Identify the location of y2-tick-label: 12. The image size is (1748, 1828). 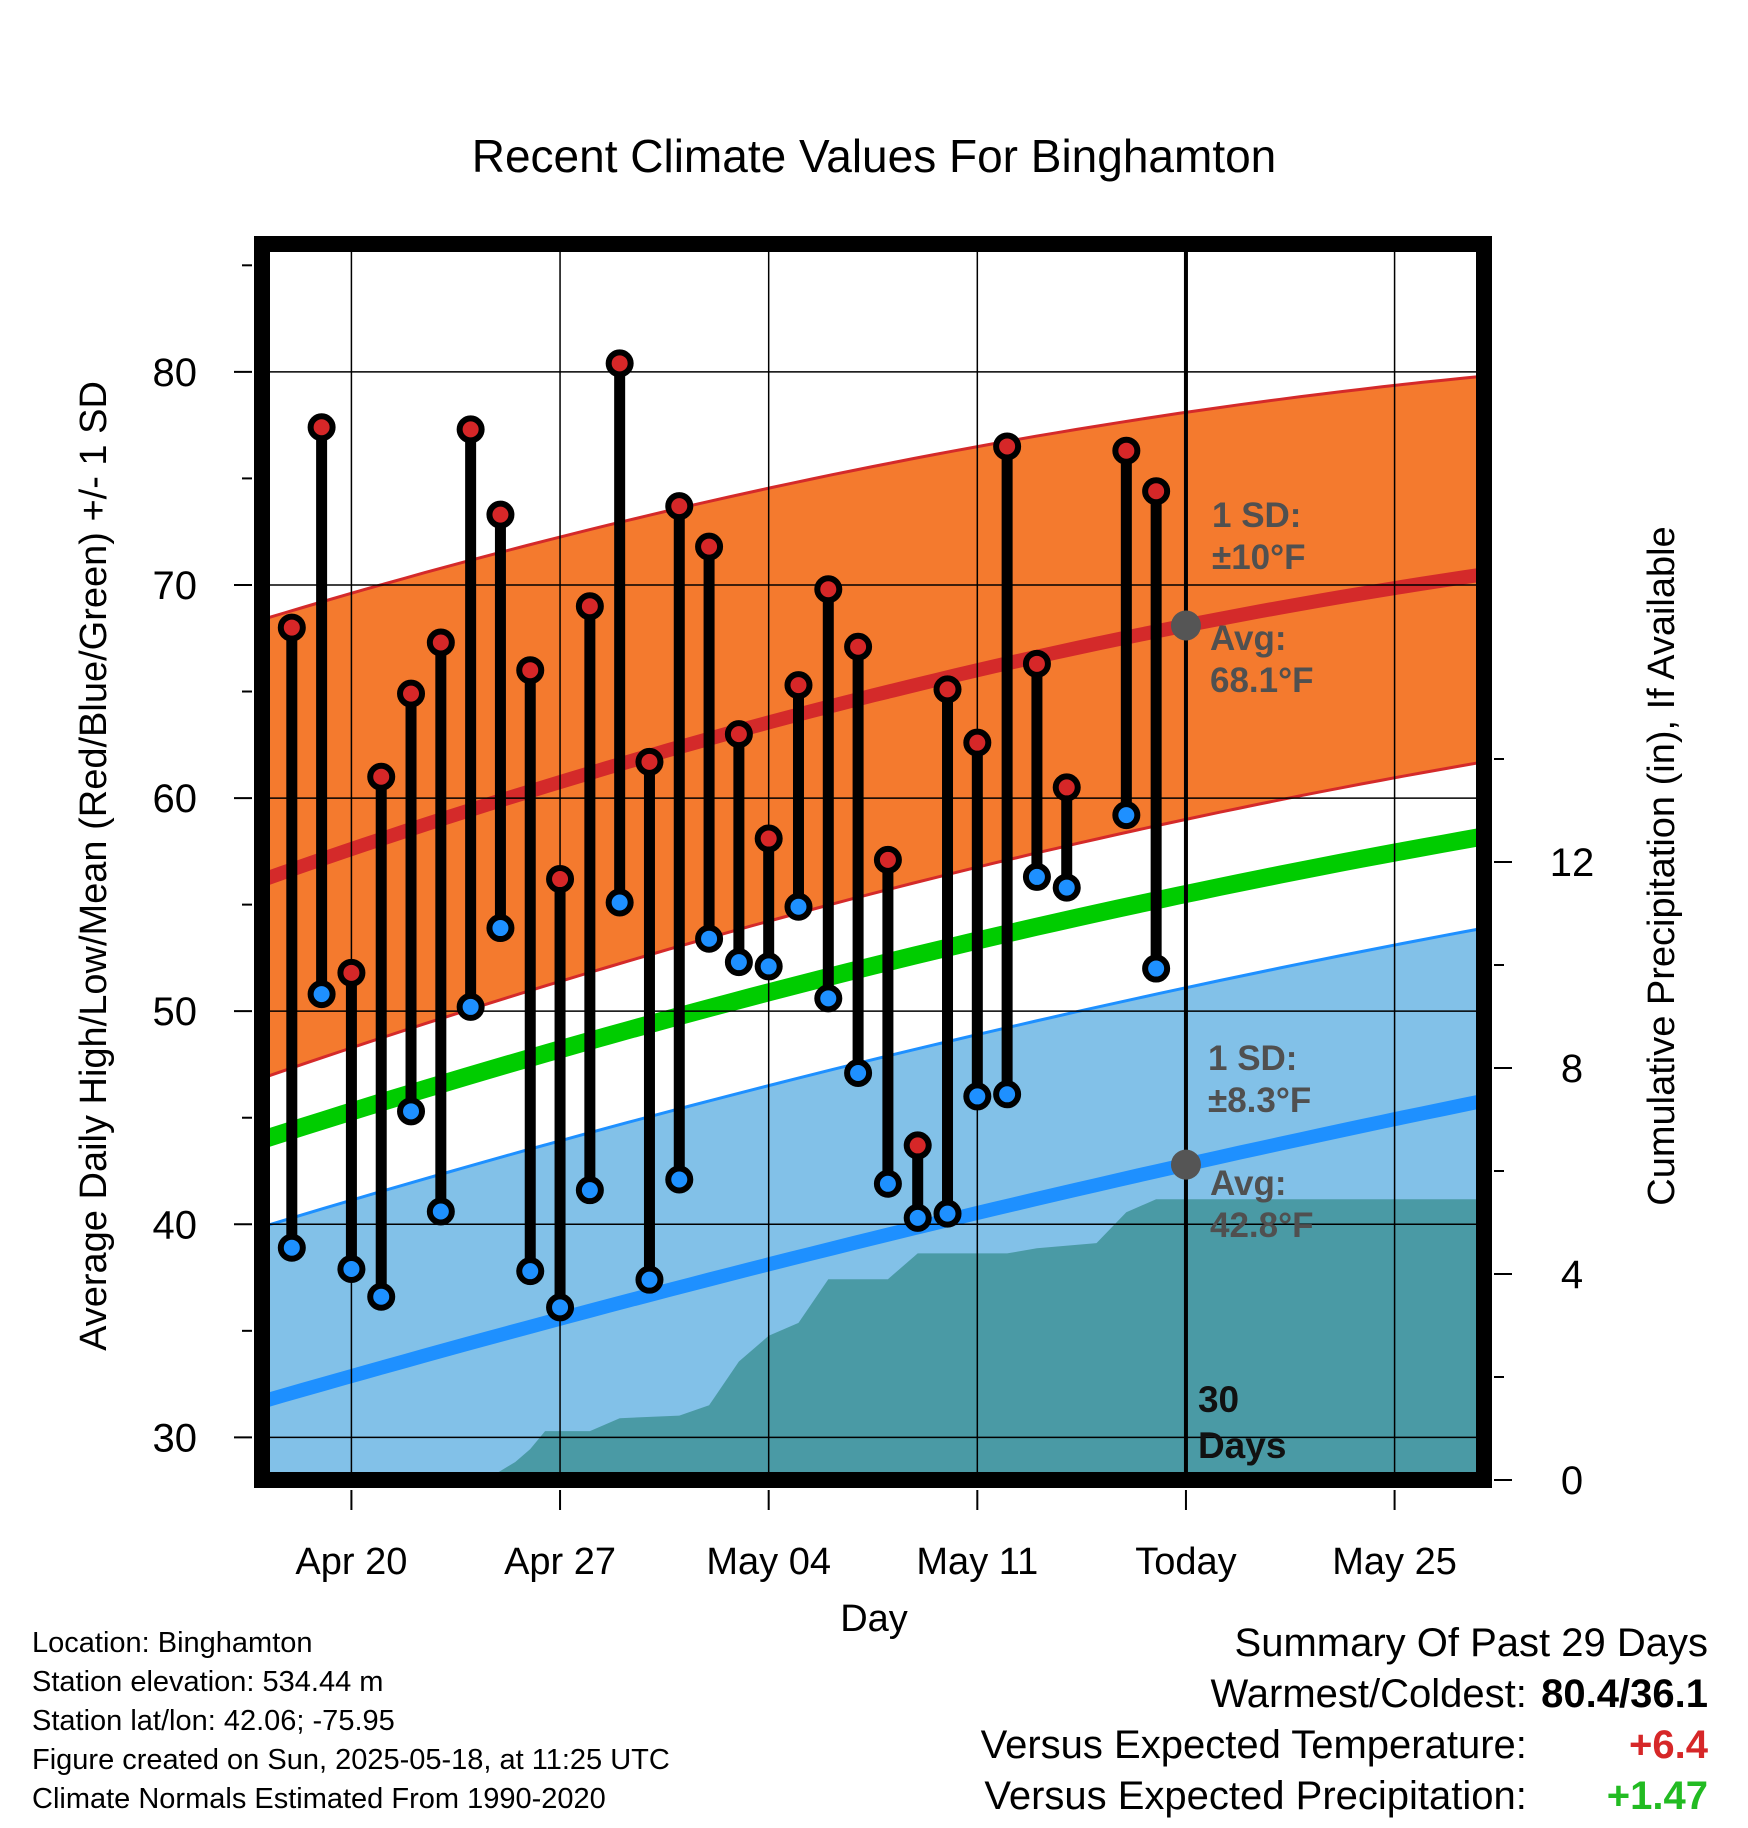
(1572, 863).